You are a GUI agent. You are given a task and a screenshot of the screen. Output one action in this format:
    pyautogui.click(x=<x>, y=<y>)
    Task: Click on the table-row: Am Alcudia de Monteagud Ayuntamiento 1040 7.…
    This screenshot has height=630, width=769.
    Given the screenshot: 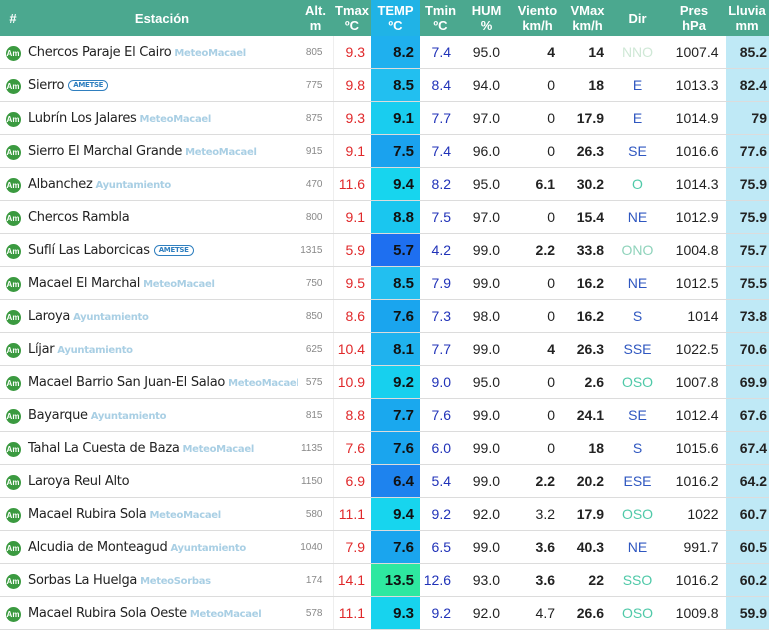 What is the action you would take?
    pyautogui.click(x=384, y=547)
    